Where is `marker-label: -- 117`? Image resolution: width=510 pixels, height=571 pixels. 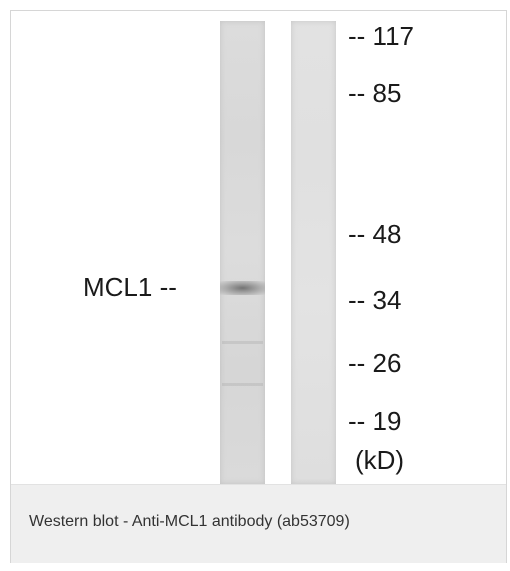 marker-label: -- 117 is located at coordinates (381, 36).